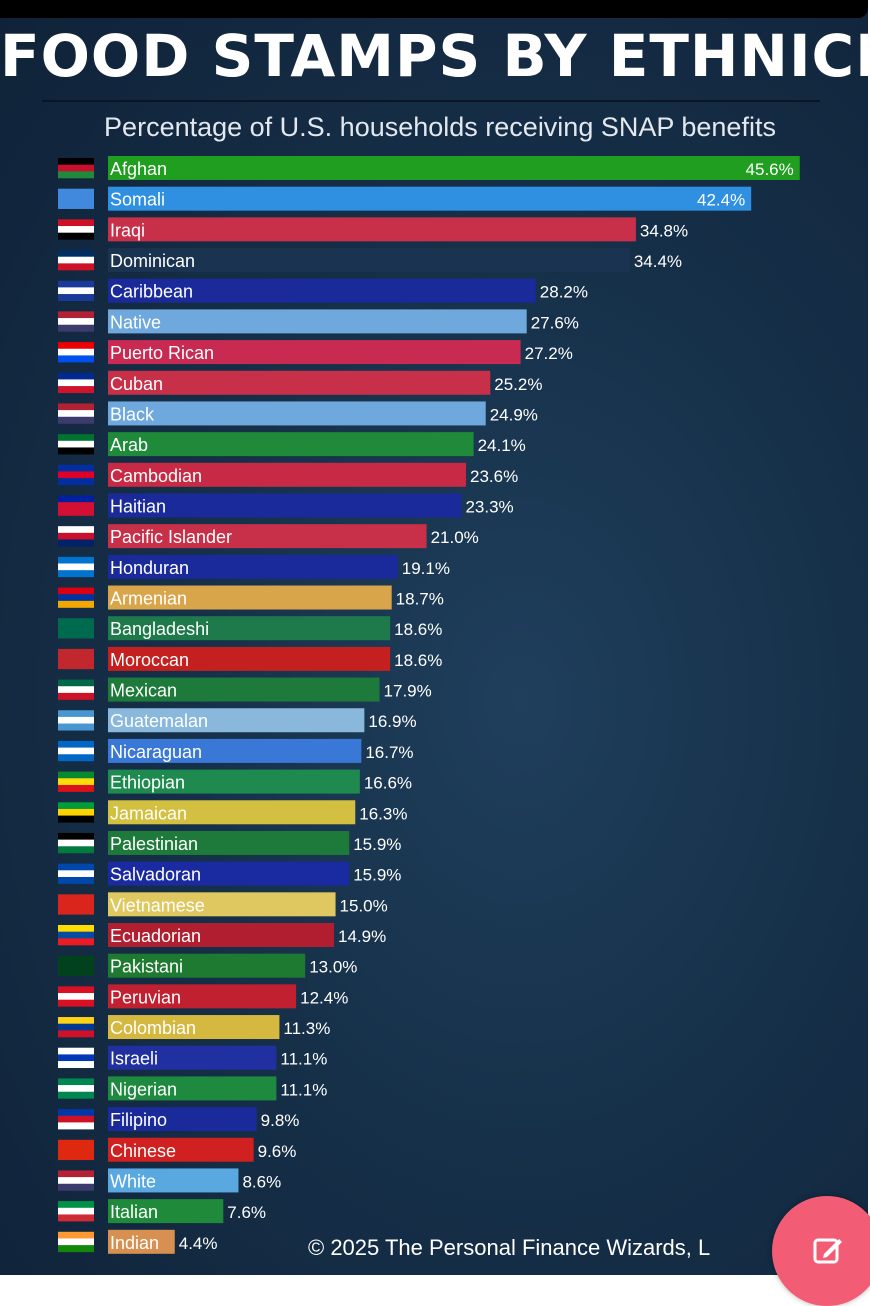 This screenshot has width=870, height=1306. Describe the element at coordinates (234, 781) in the screenshot. I see `bar-ethiopian` at that location.